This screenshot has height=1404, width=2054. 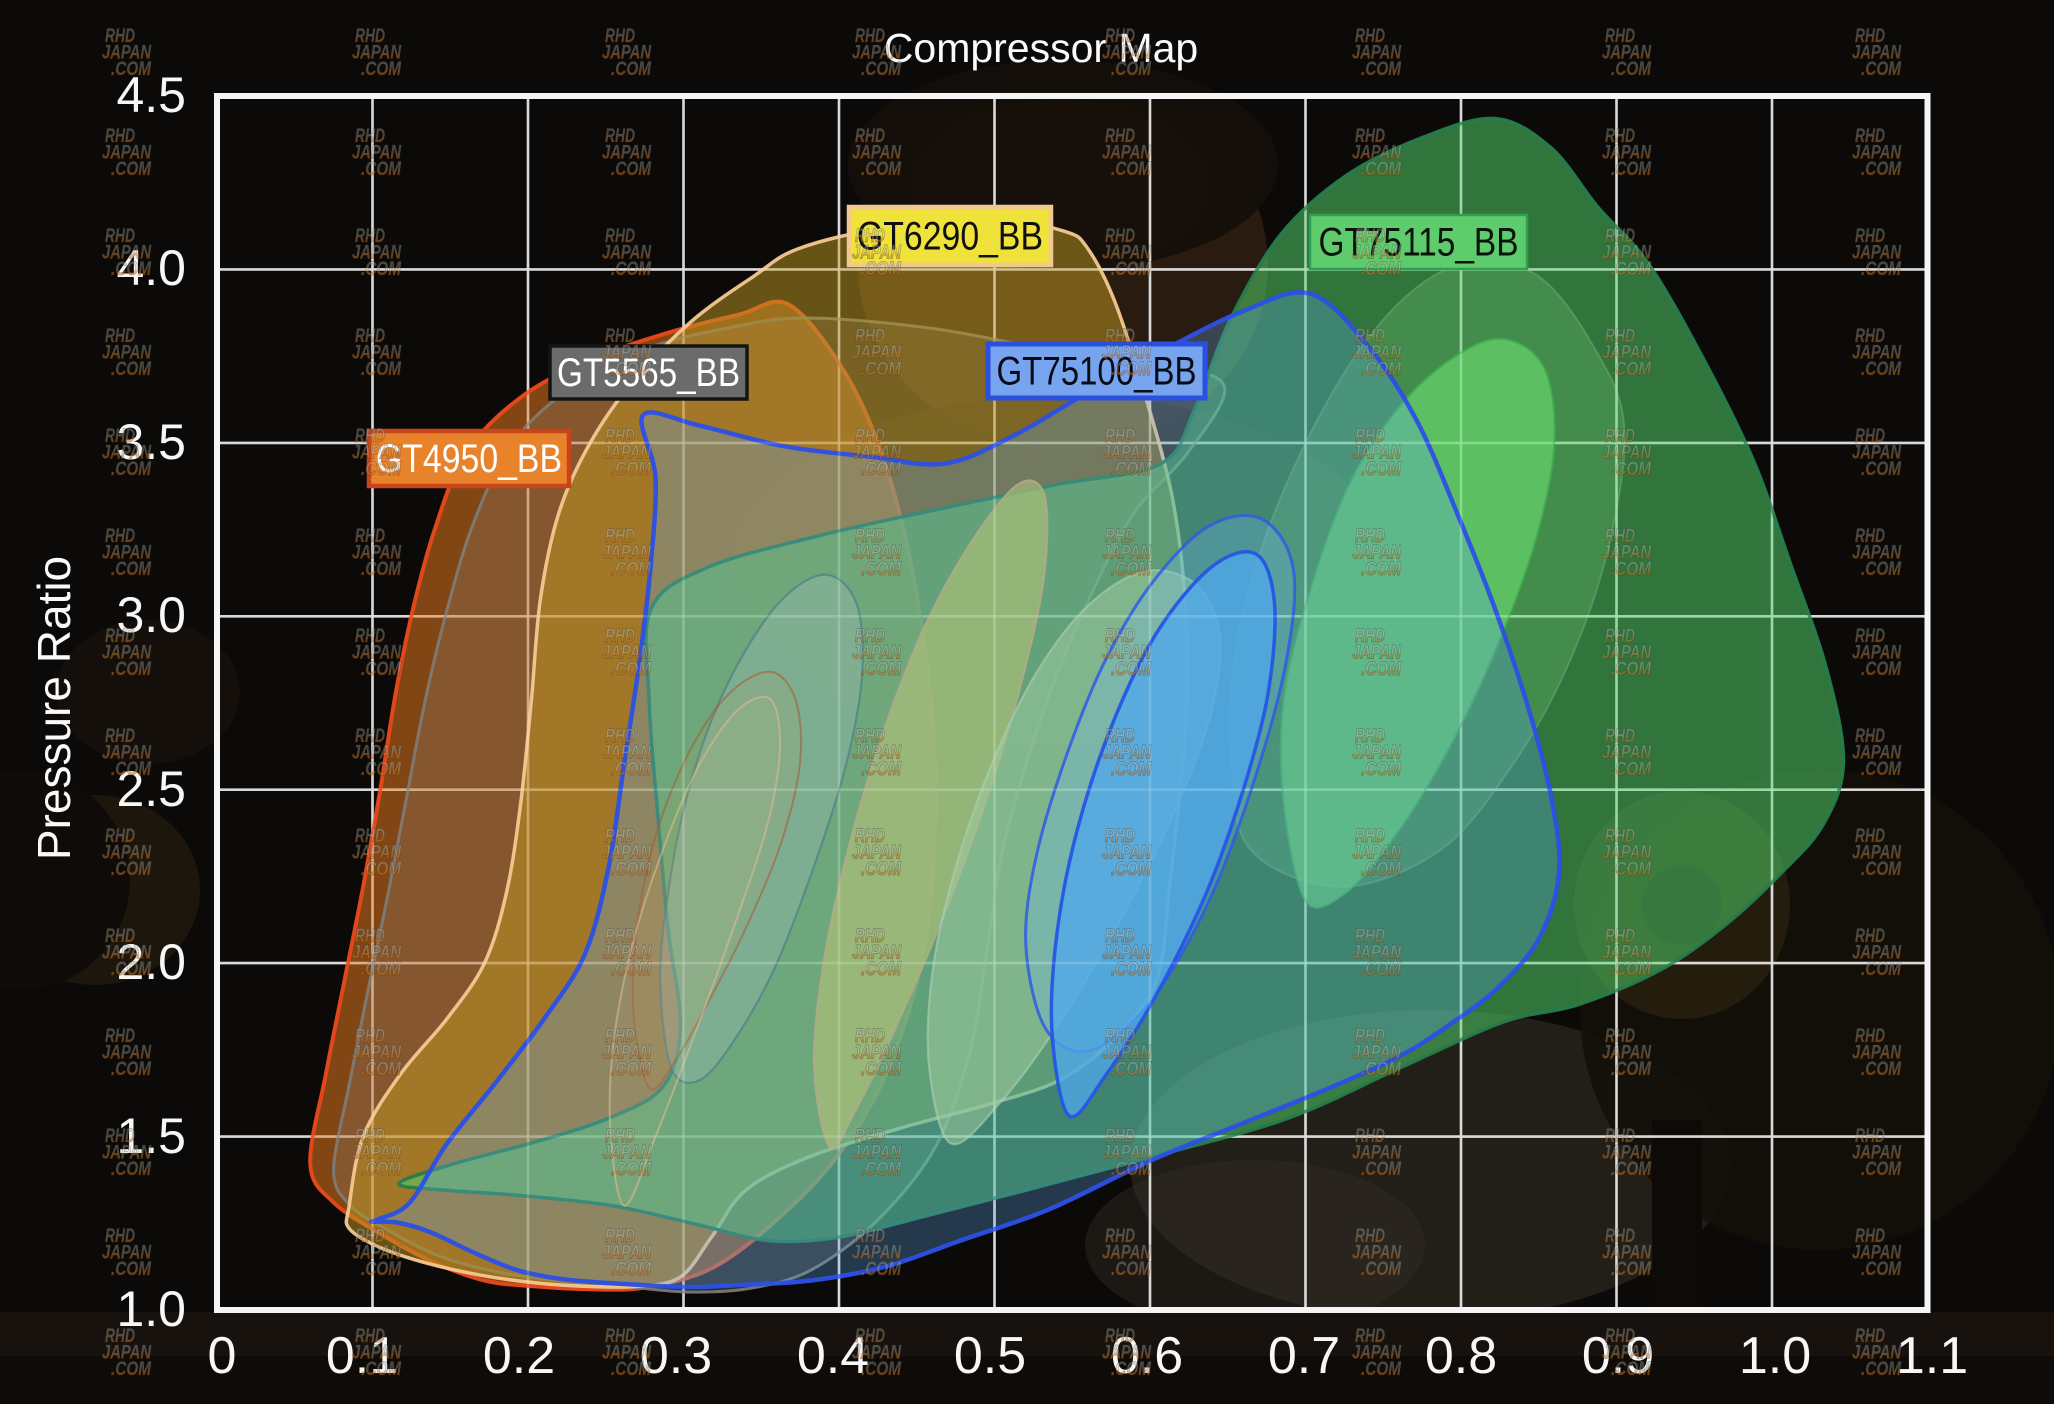 I want to click on svg-text: GT75100_BB, so click(x=1097, y=372).